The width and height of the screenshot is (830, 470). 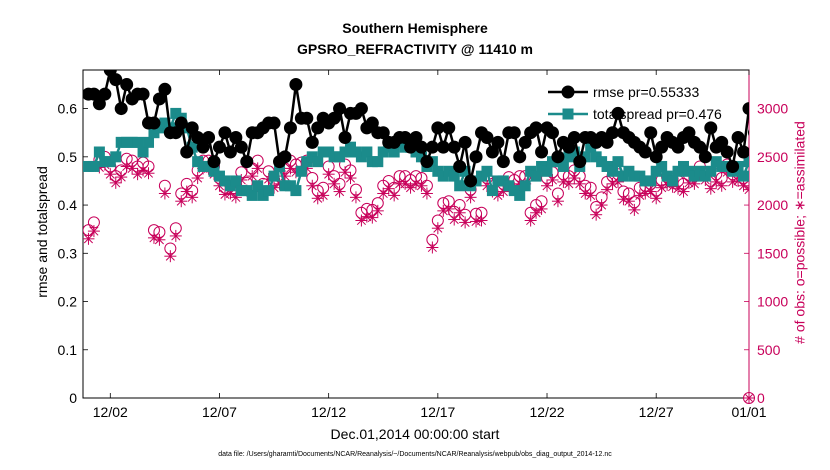 What do you see at coordinates (772, 302) in the screenshot?
I see `y-right-tick-label: 1000` at bounding box center [772, 302].